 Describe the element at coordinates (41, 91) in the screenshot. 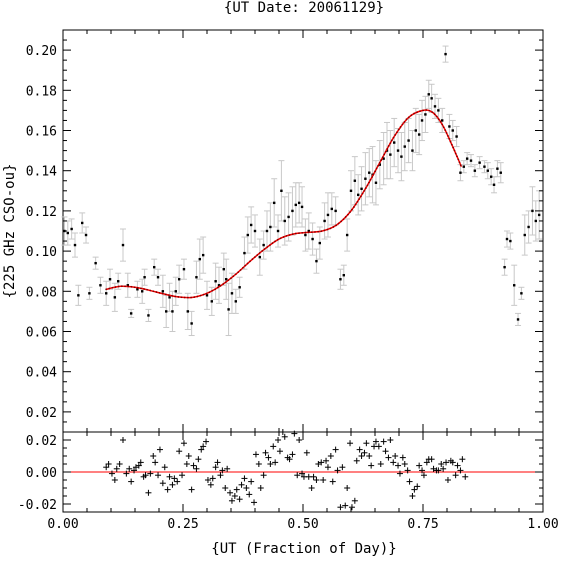

I see `y-tick-label: 0.18` at that location.